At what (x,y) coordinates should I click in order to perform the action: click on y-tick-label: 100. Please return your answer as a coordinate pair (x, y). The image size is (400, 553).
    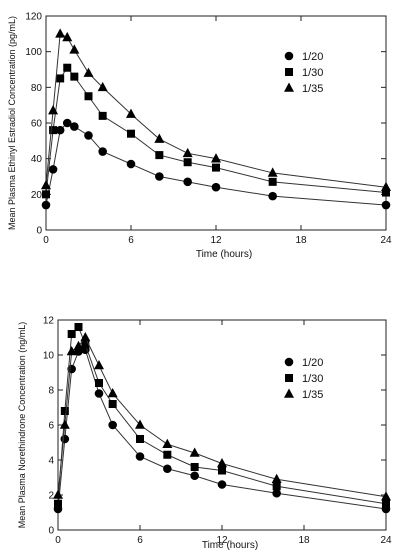
    Looking at the image, I should click on (33, 52).